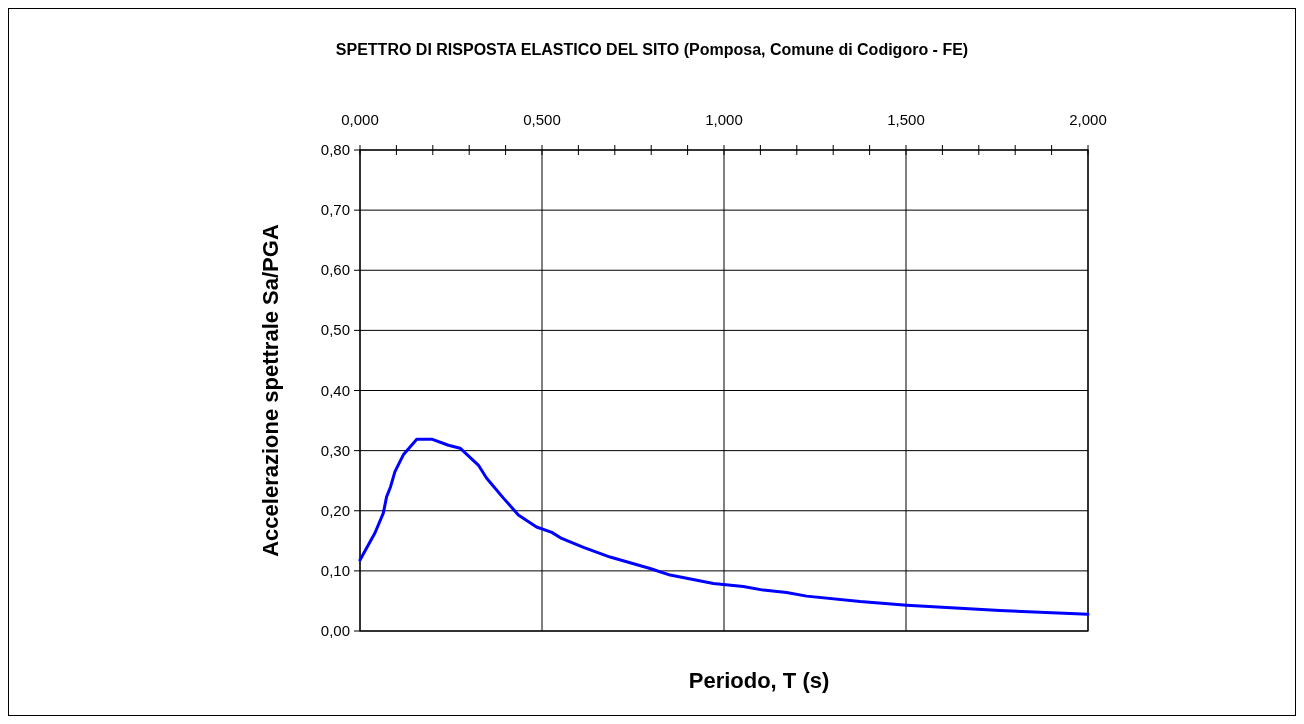 The width and height of the screenshot is (1304, 724). Describe the element at coordinates (335, 450) in the screenshot. I see `y-tick-label: 0,30` at that location.